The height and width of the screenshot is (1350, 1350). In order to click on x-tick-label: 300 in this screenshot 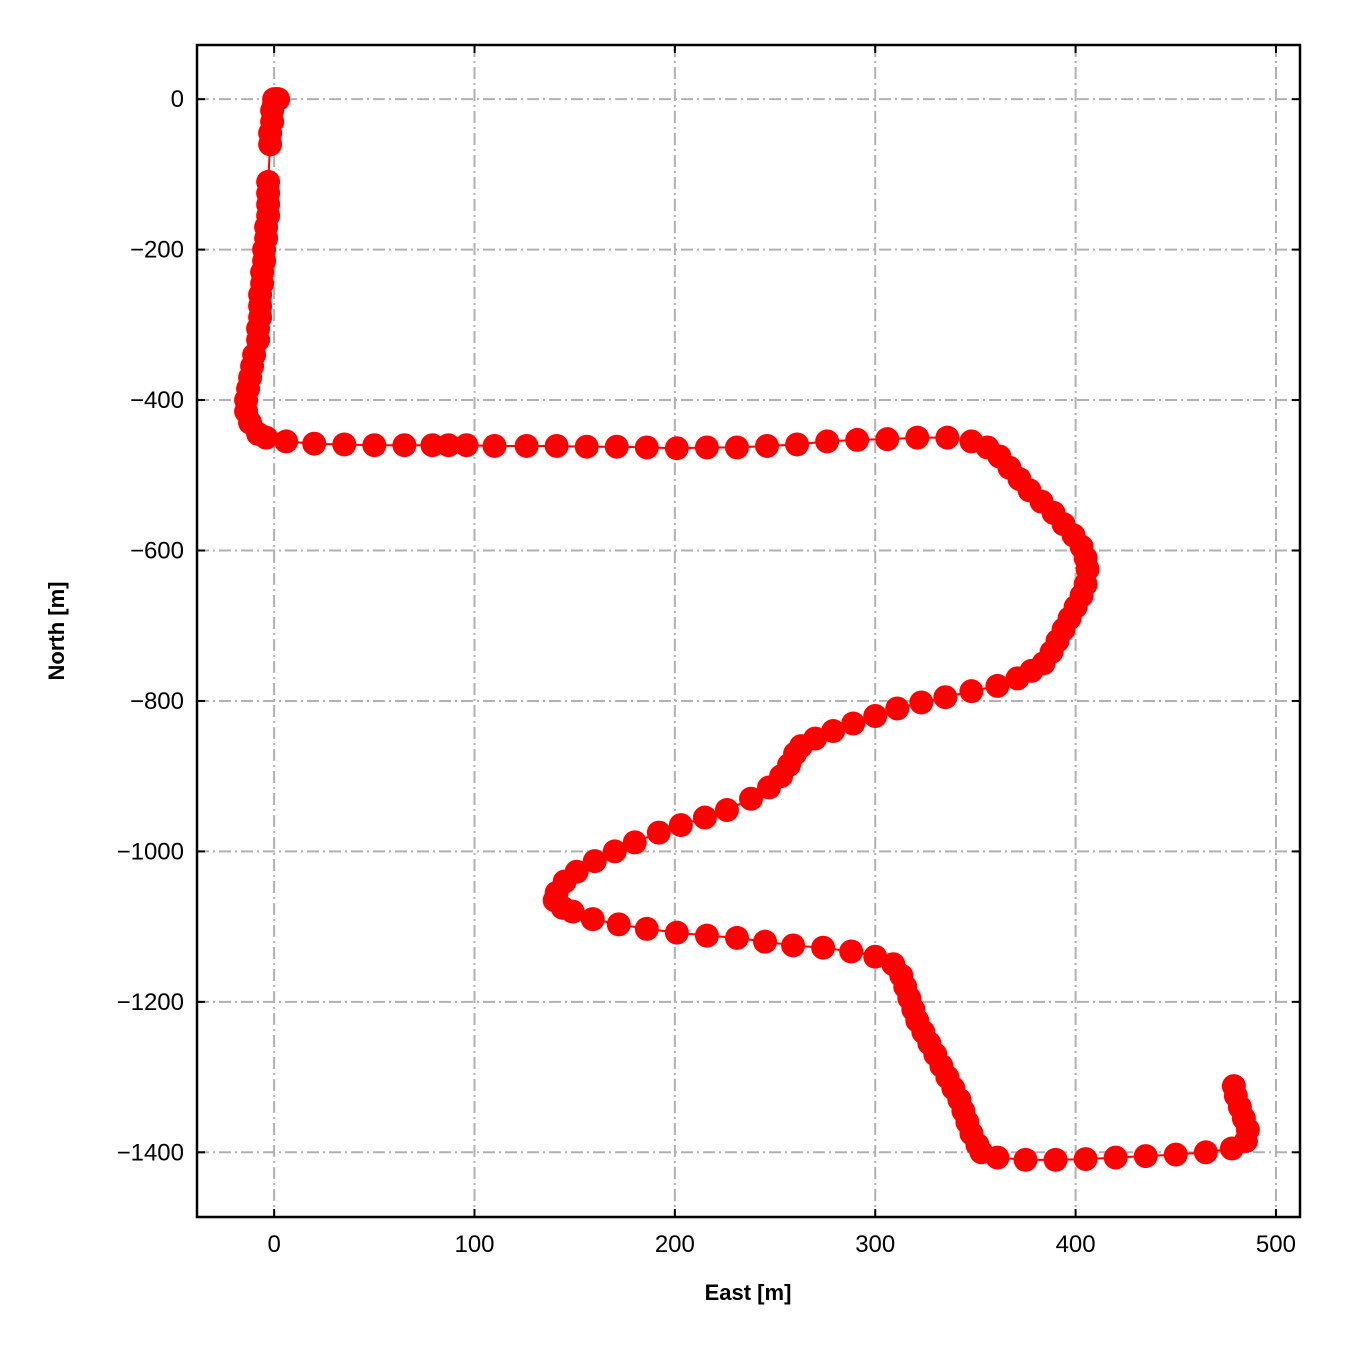, I will do `click(875, 1244)`.